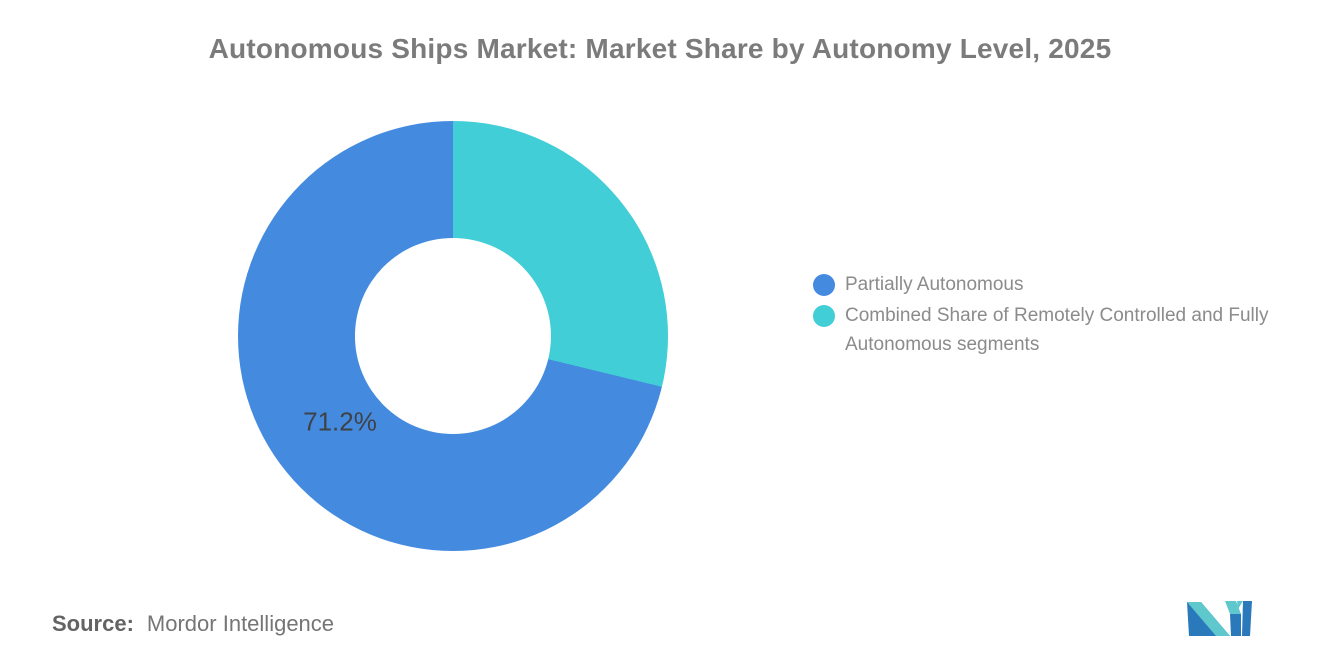 The image size is (1320, 665). What do you see at coordinates (934, 284) in the screenshot?
I see `legend-label: Partially Autonomous` at bounding box center [934, 284].